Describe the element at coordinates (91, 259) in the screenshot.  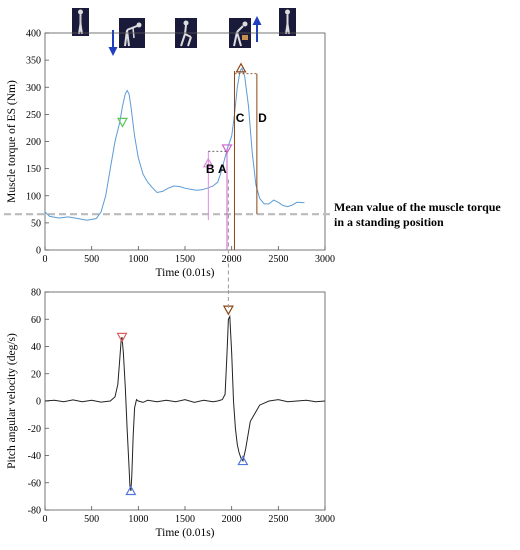
I see `torque-x-tick-label-1: 500` at that location.